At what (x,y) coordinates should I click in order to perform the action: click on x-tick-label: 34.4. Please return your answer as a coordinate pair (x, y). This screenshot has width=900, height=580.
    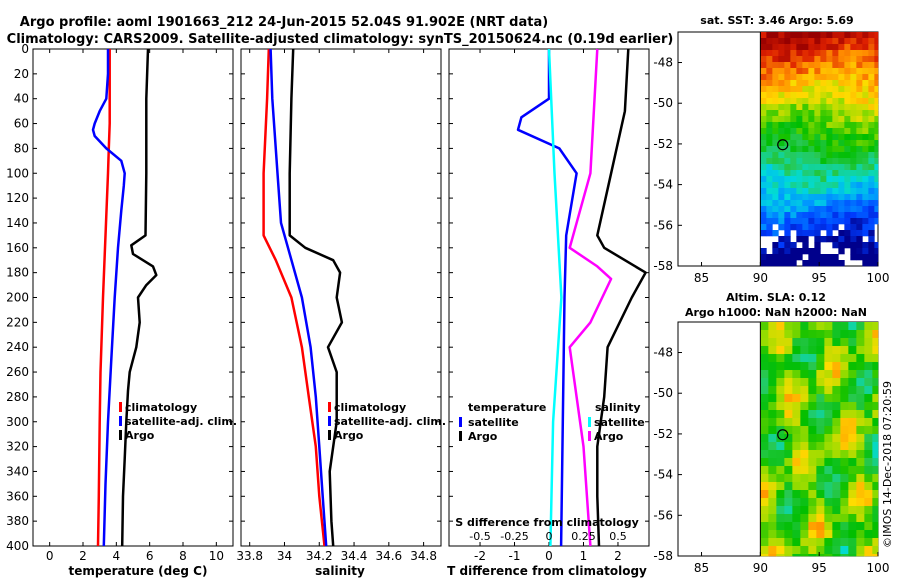
    Looking at the image, I should click on (354, 556).